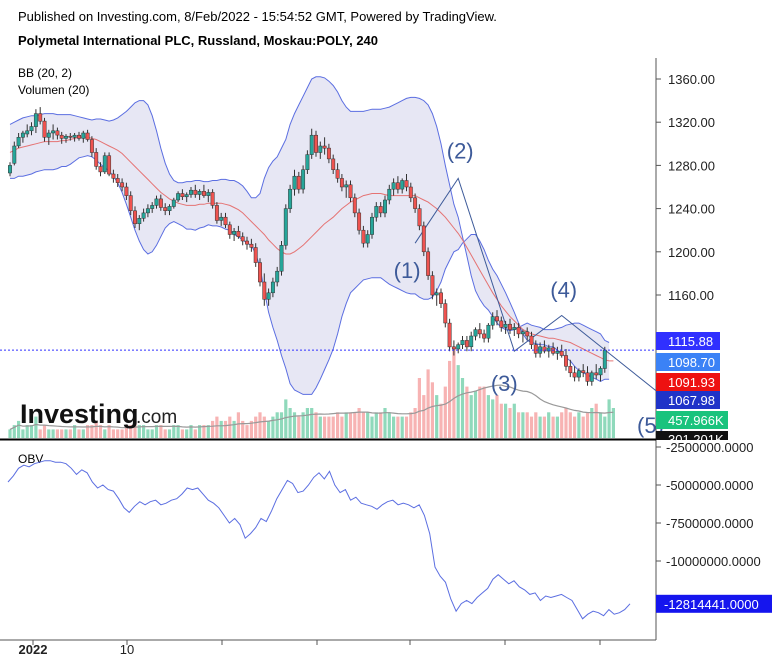 The image size is (777, 662). What do you see at coordinates (709, 447) in the screenshot?
I see `obv-tick-label: -2500000.0000` at bounding box center [709, 447].